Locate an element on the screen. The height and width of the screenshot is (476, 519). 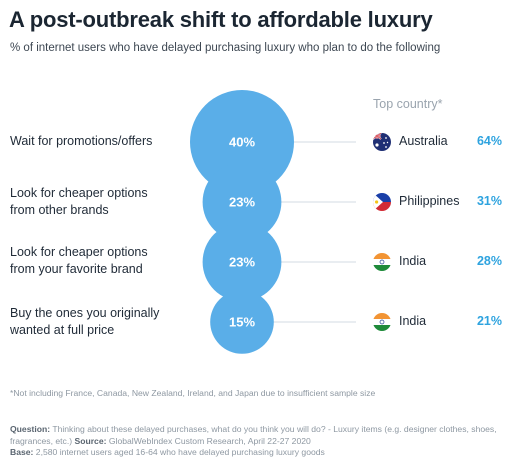
bubble-value-label: 15% is located at coordinates (242, 322).